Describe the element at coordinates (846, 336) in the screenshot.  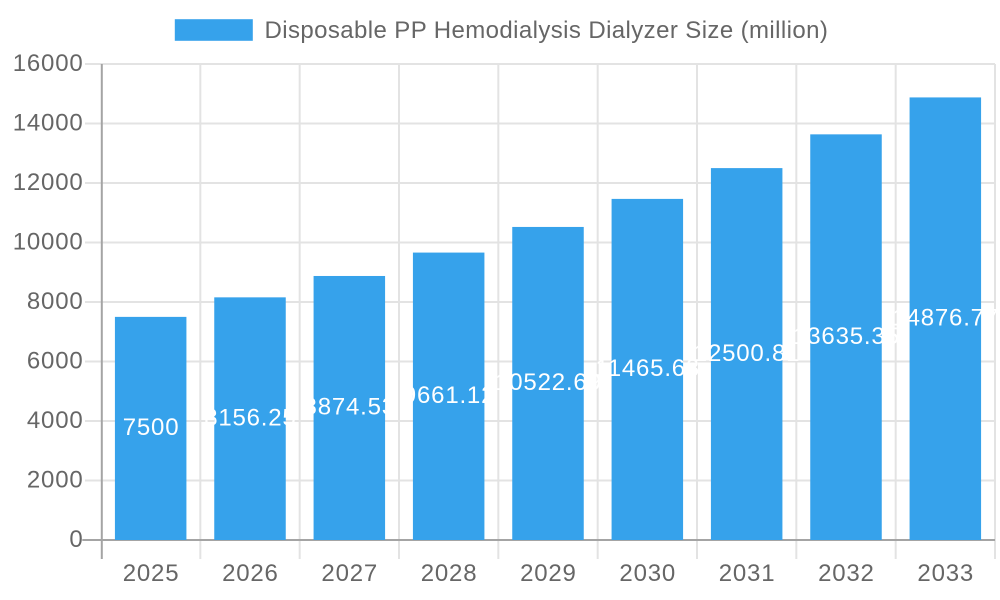
I see `svg-text: 13635.35` at that location.